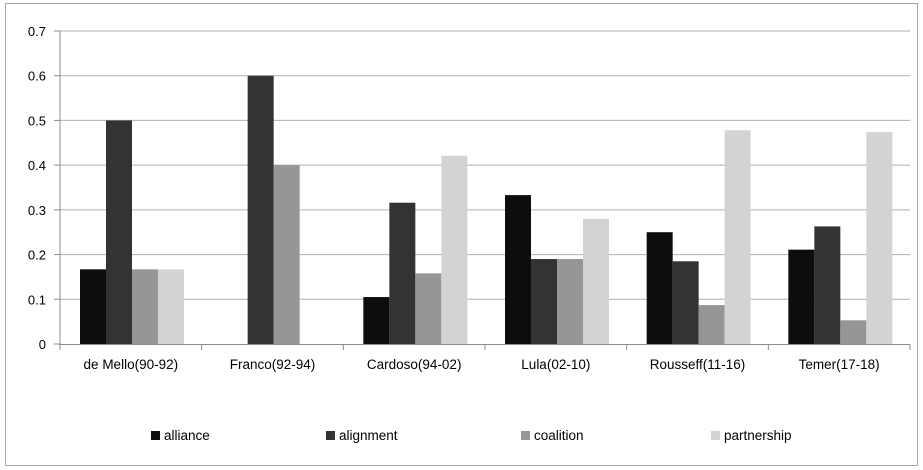 The height and width of the screenshot is (470, 923). Describe the element at coordinates (37, 76) in the screenshot. I see `y-tick-label: 0.6` at that location.